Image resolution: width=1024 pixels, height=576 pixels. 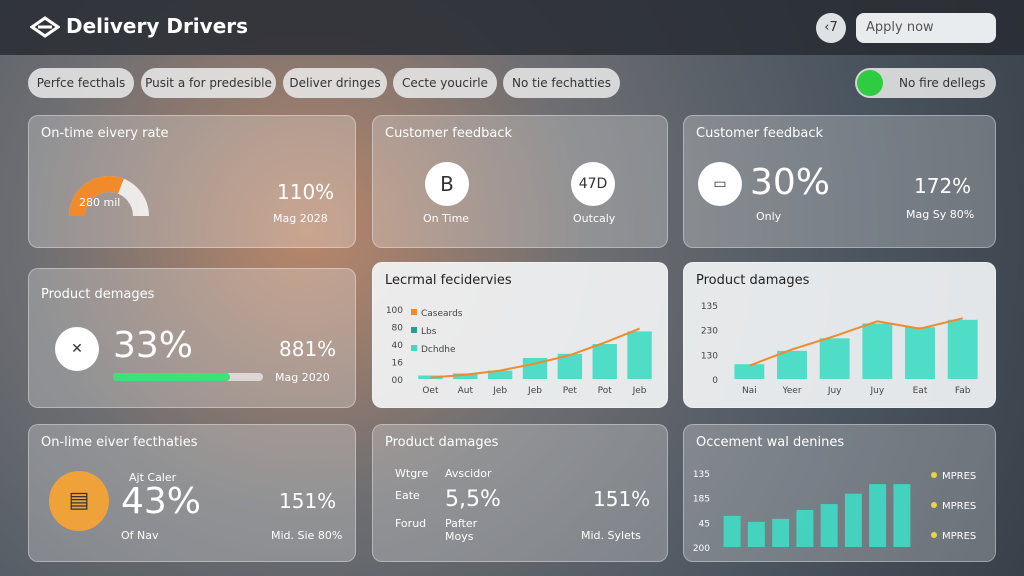 I want to click on icon: 47D, so click(x=593, y=184).